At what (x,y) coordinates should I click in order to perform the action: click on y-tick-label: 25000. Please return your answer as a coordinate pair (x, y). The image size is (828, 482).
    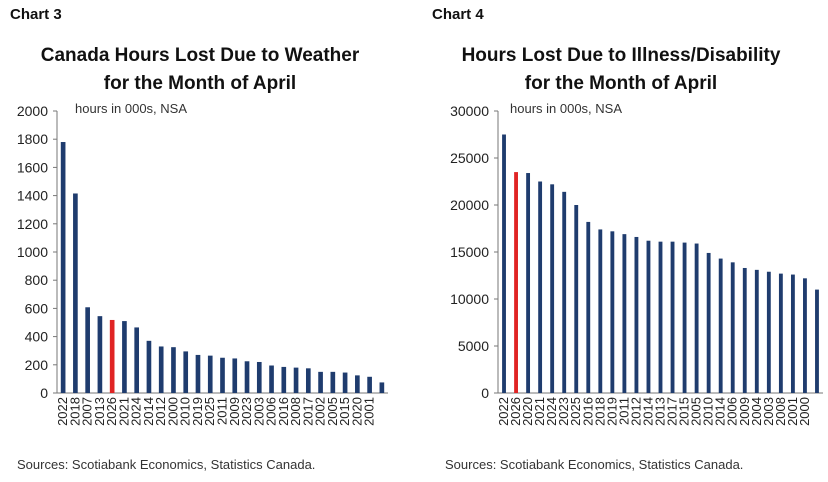
    Looking at the image, I should click on (469, 158).